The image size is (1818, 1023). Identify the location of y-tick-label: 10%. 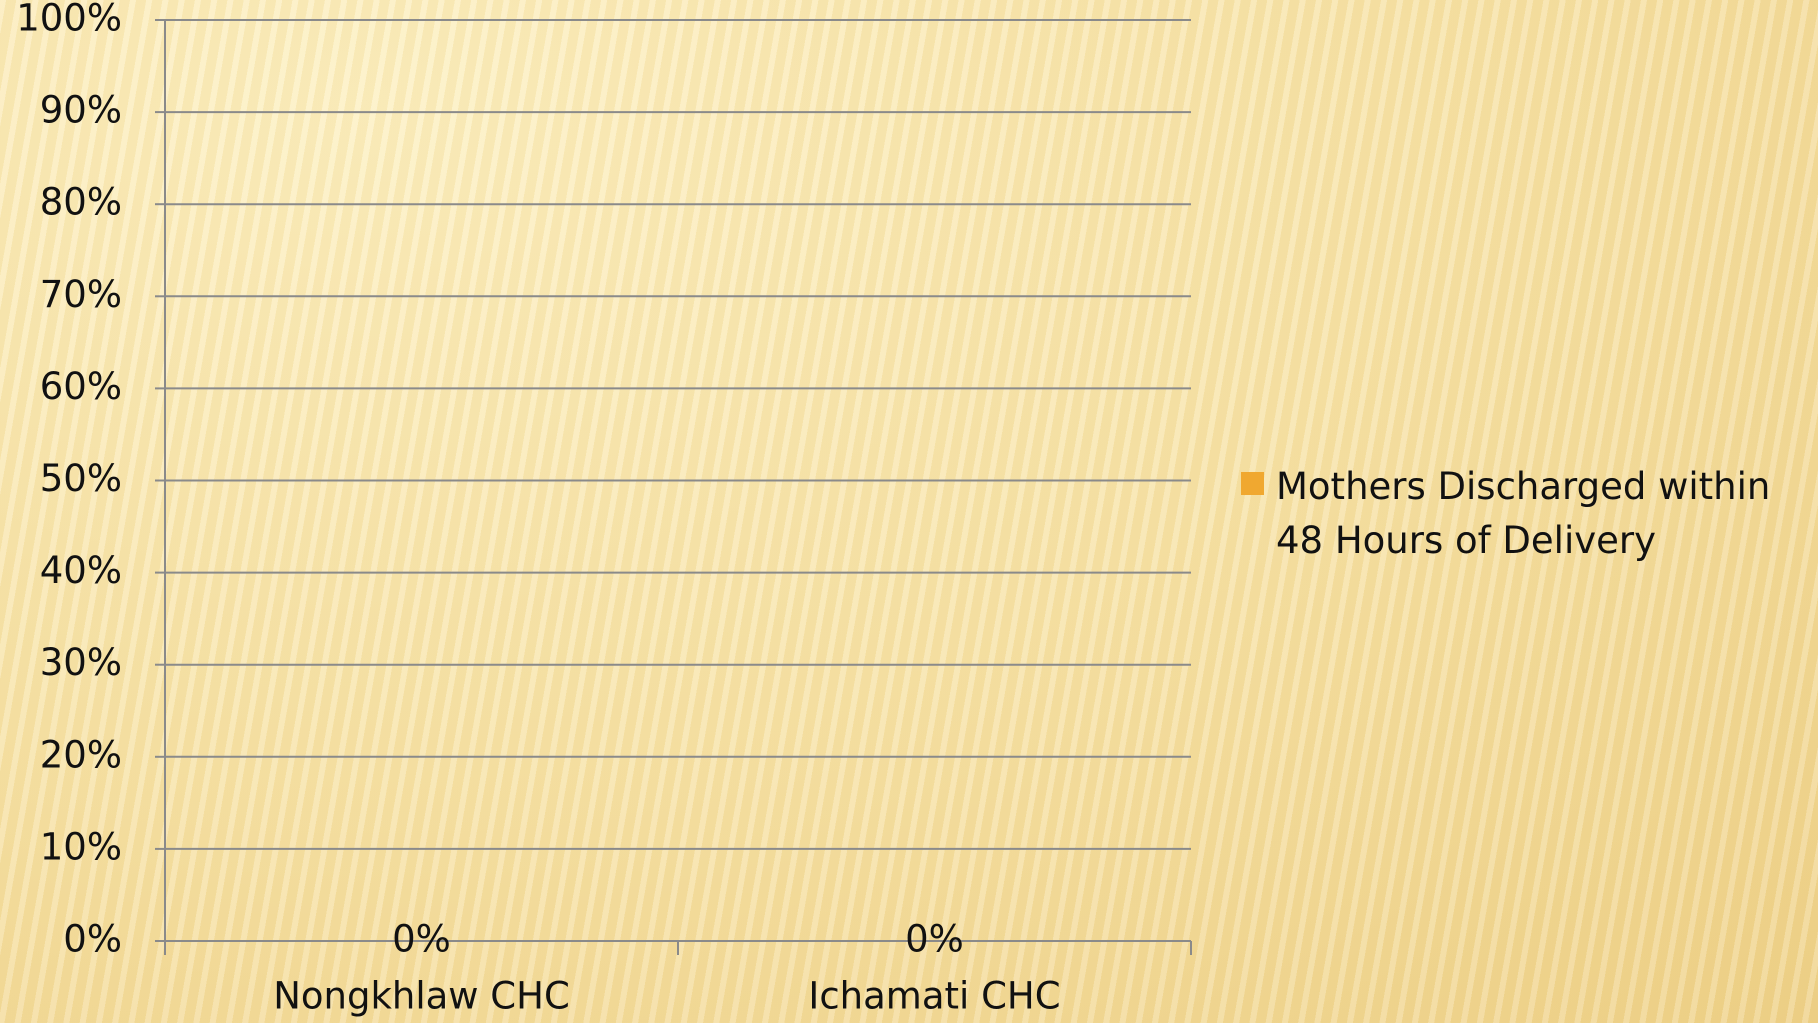
(81, 846).